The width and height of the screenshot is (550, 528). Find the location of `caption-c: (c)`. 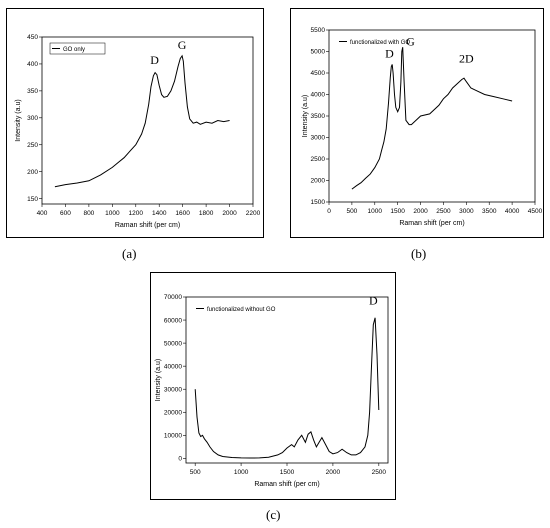

caption-c: (c) is located at coordinates (273, 514).